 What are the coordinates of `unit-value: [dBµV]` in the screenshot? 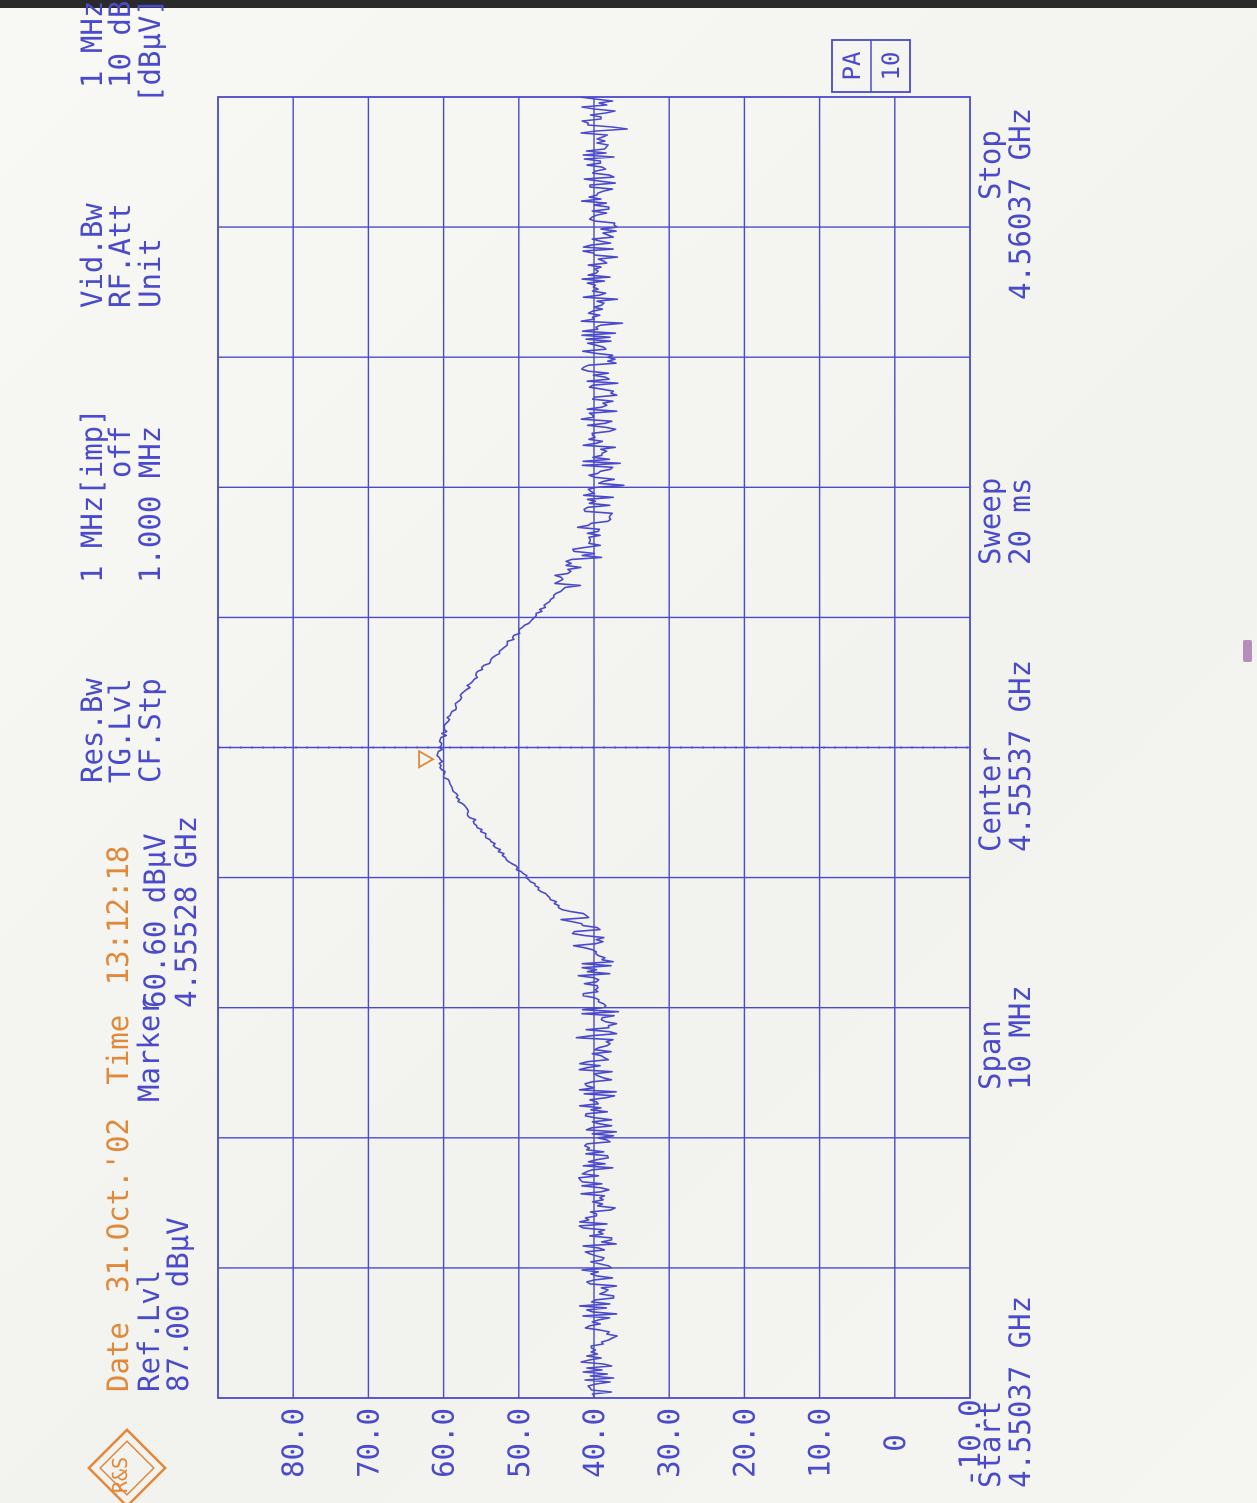 It's located at (150, 51).